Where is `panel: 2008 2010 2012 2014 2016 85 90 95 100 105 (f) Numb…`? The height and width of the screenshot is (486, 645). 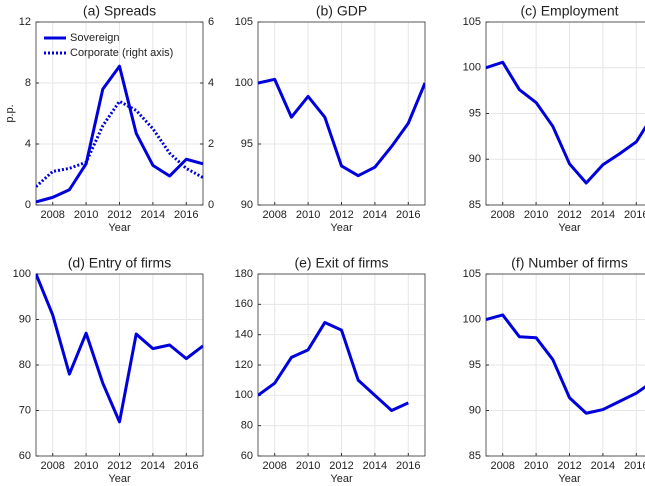
panel: 2008 2010 2012 2014 2016 85 90 95 100 105 (f) Numb… is located at coordinates (554, 370).